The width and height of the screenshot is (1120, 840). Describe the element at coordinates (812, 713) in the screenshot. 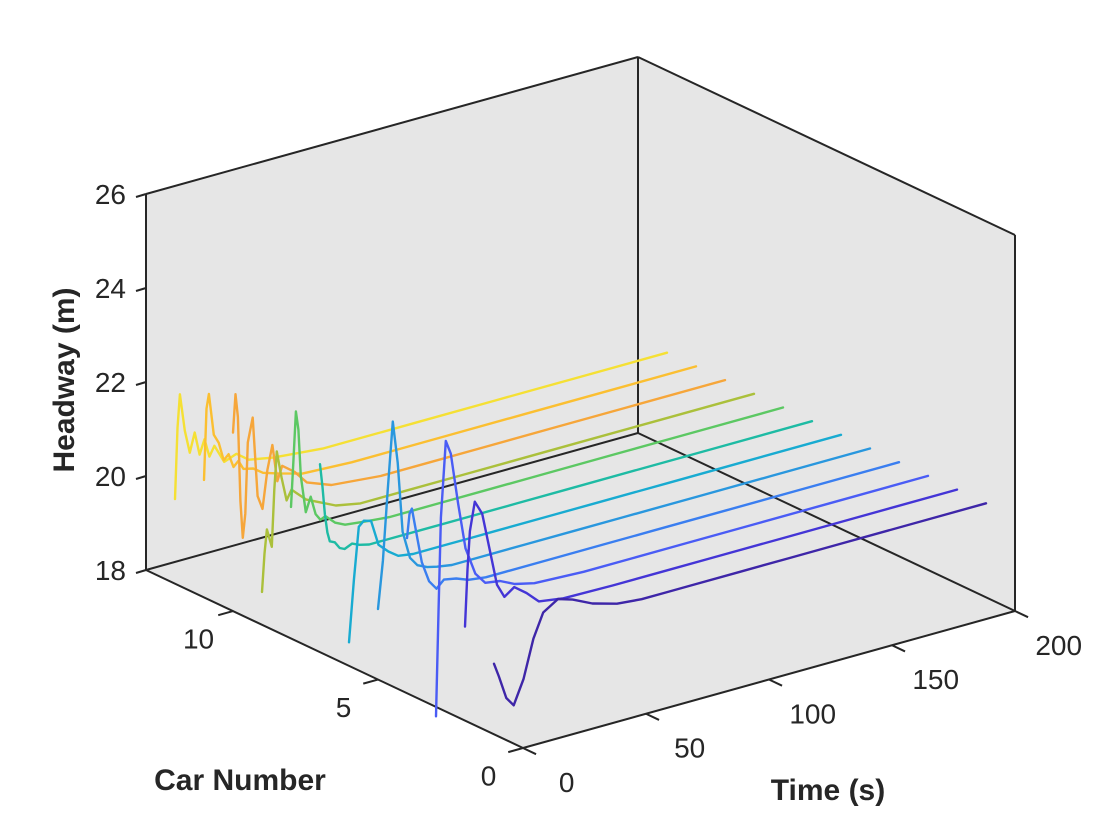

I see `x-tick-label: 100` at that location.